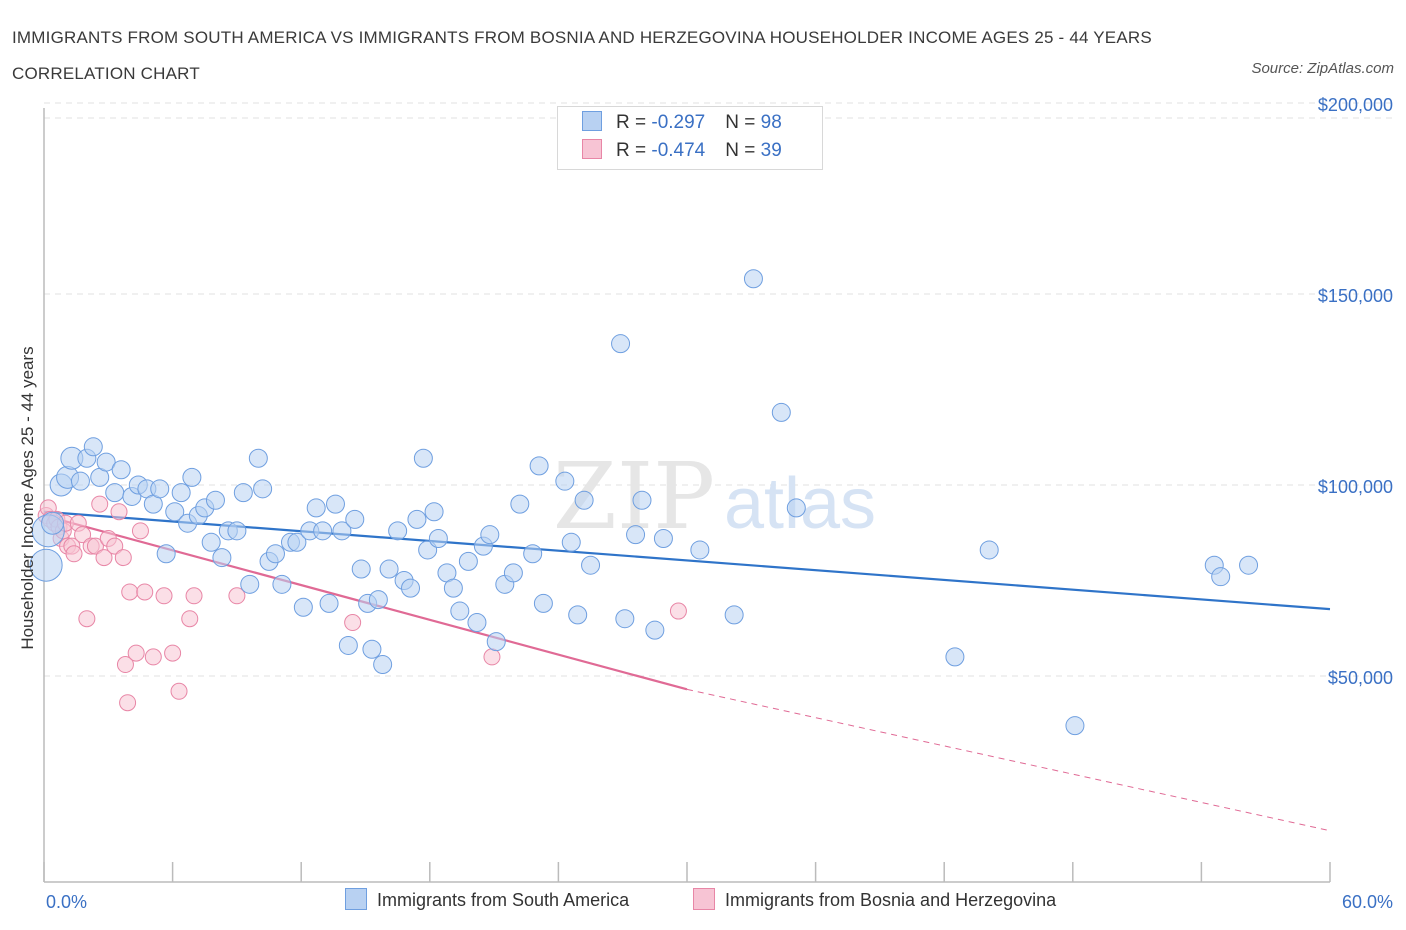 Image resolution: width=1406 pixels, height=930 pixels. What do you see at coordinates (1322, 68) in the screenshot?
I see `source-label: Source: ZipAtlas.com` at bounding box center [1322, 68].